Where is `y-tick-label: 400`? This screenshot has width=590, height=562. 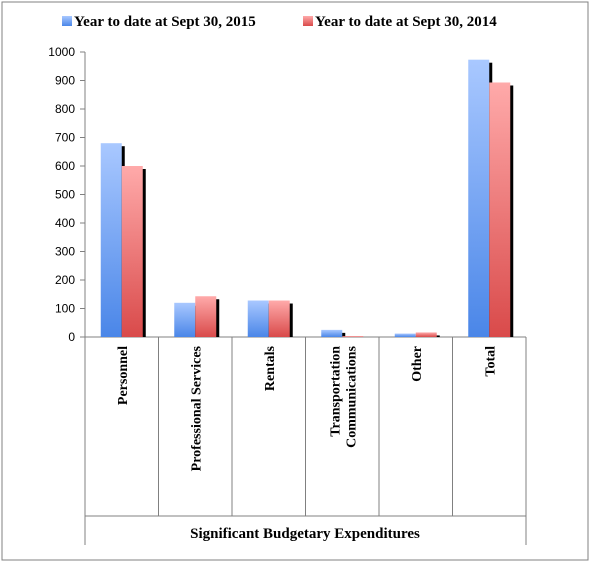
y-tick-label: 400 is located at coordinates (65, 223).